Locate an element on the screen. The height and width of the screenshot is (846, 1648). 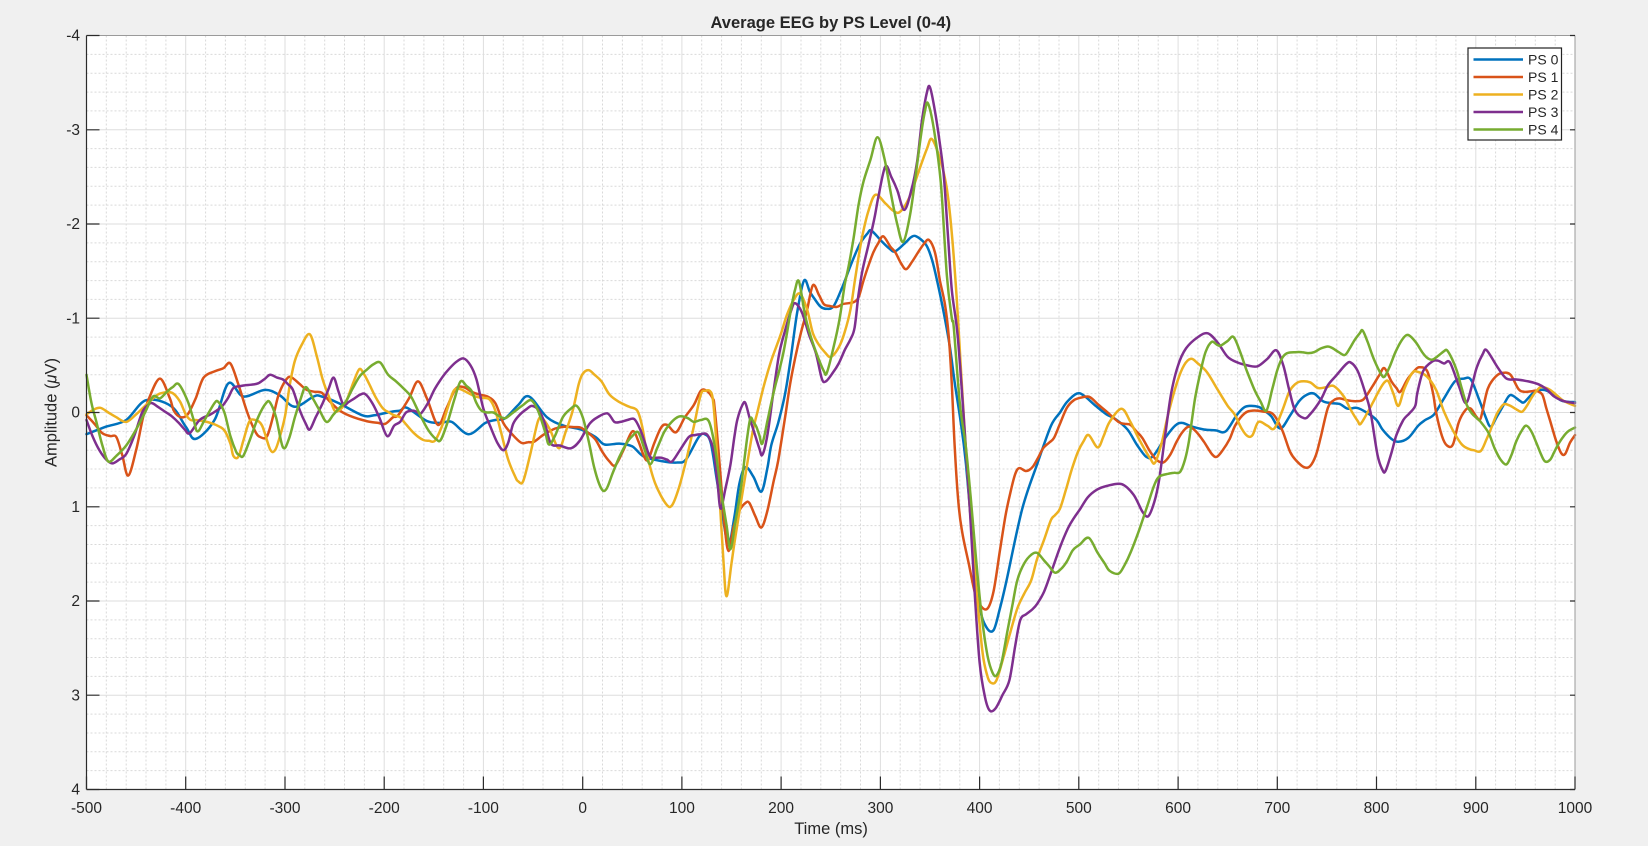
svg-text: 300 is located at coordinates (880, 808).